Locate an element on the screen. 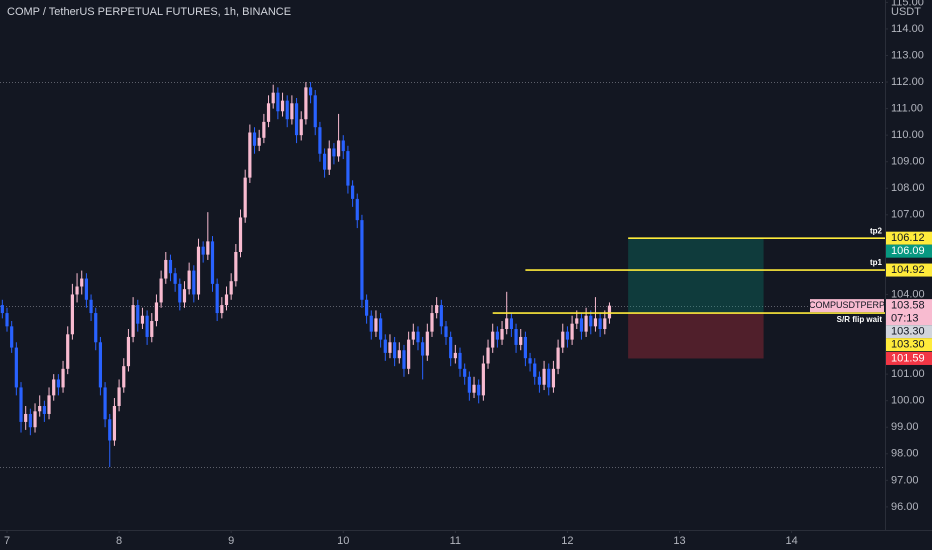 The image size is (932, 550). stop-zone is located at coordinates (696, 336).